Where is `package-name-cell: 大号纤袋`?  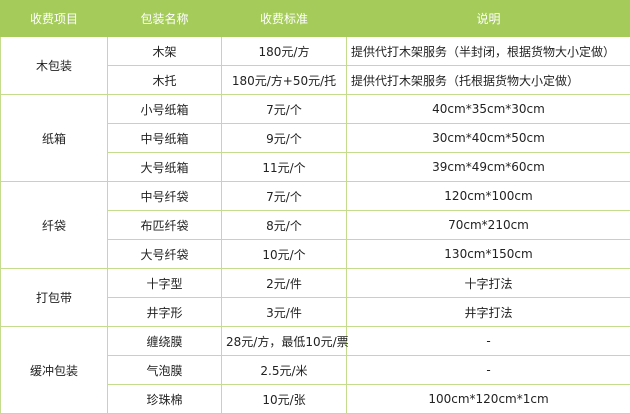
package-name-cell: 大号纤袋 is located at coordinates (165, 254).